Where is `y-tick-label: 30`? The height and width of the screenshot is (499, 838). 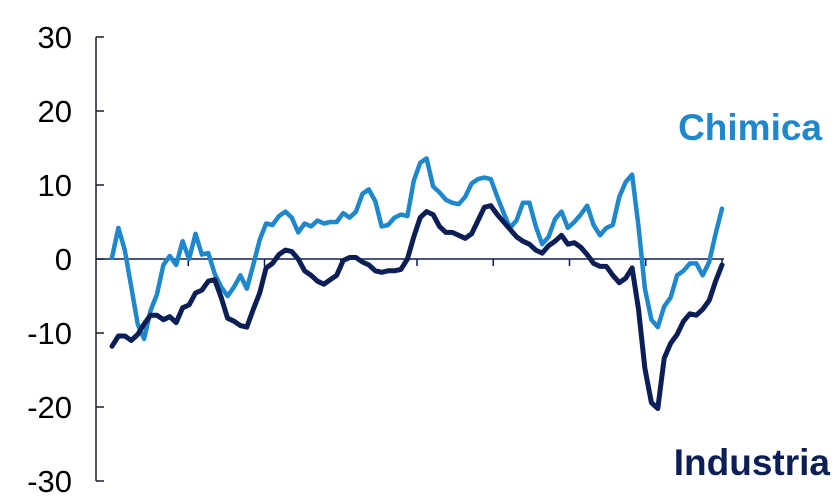
y-tick-label: 30 is located at coordinates (55, 37).